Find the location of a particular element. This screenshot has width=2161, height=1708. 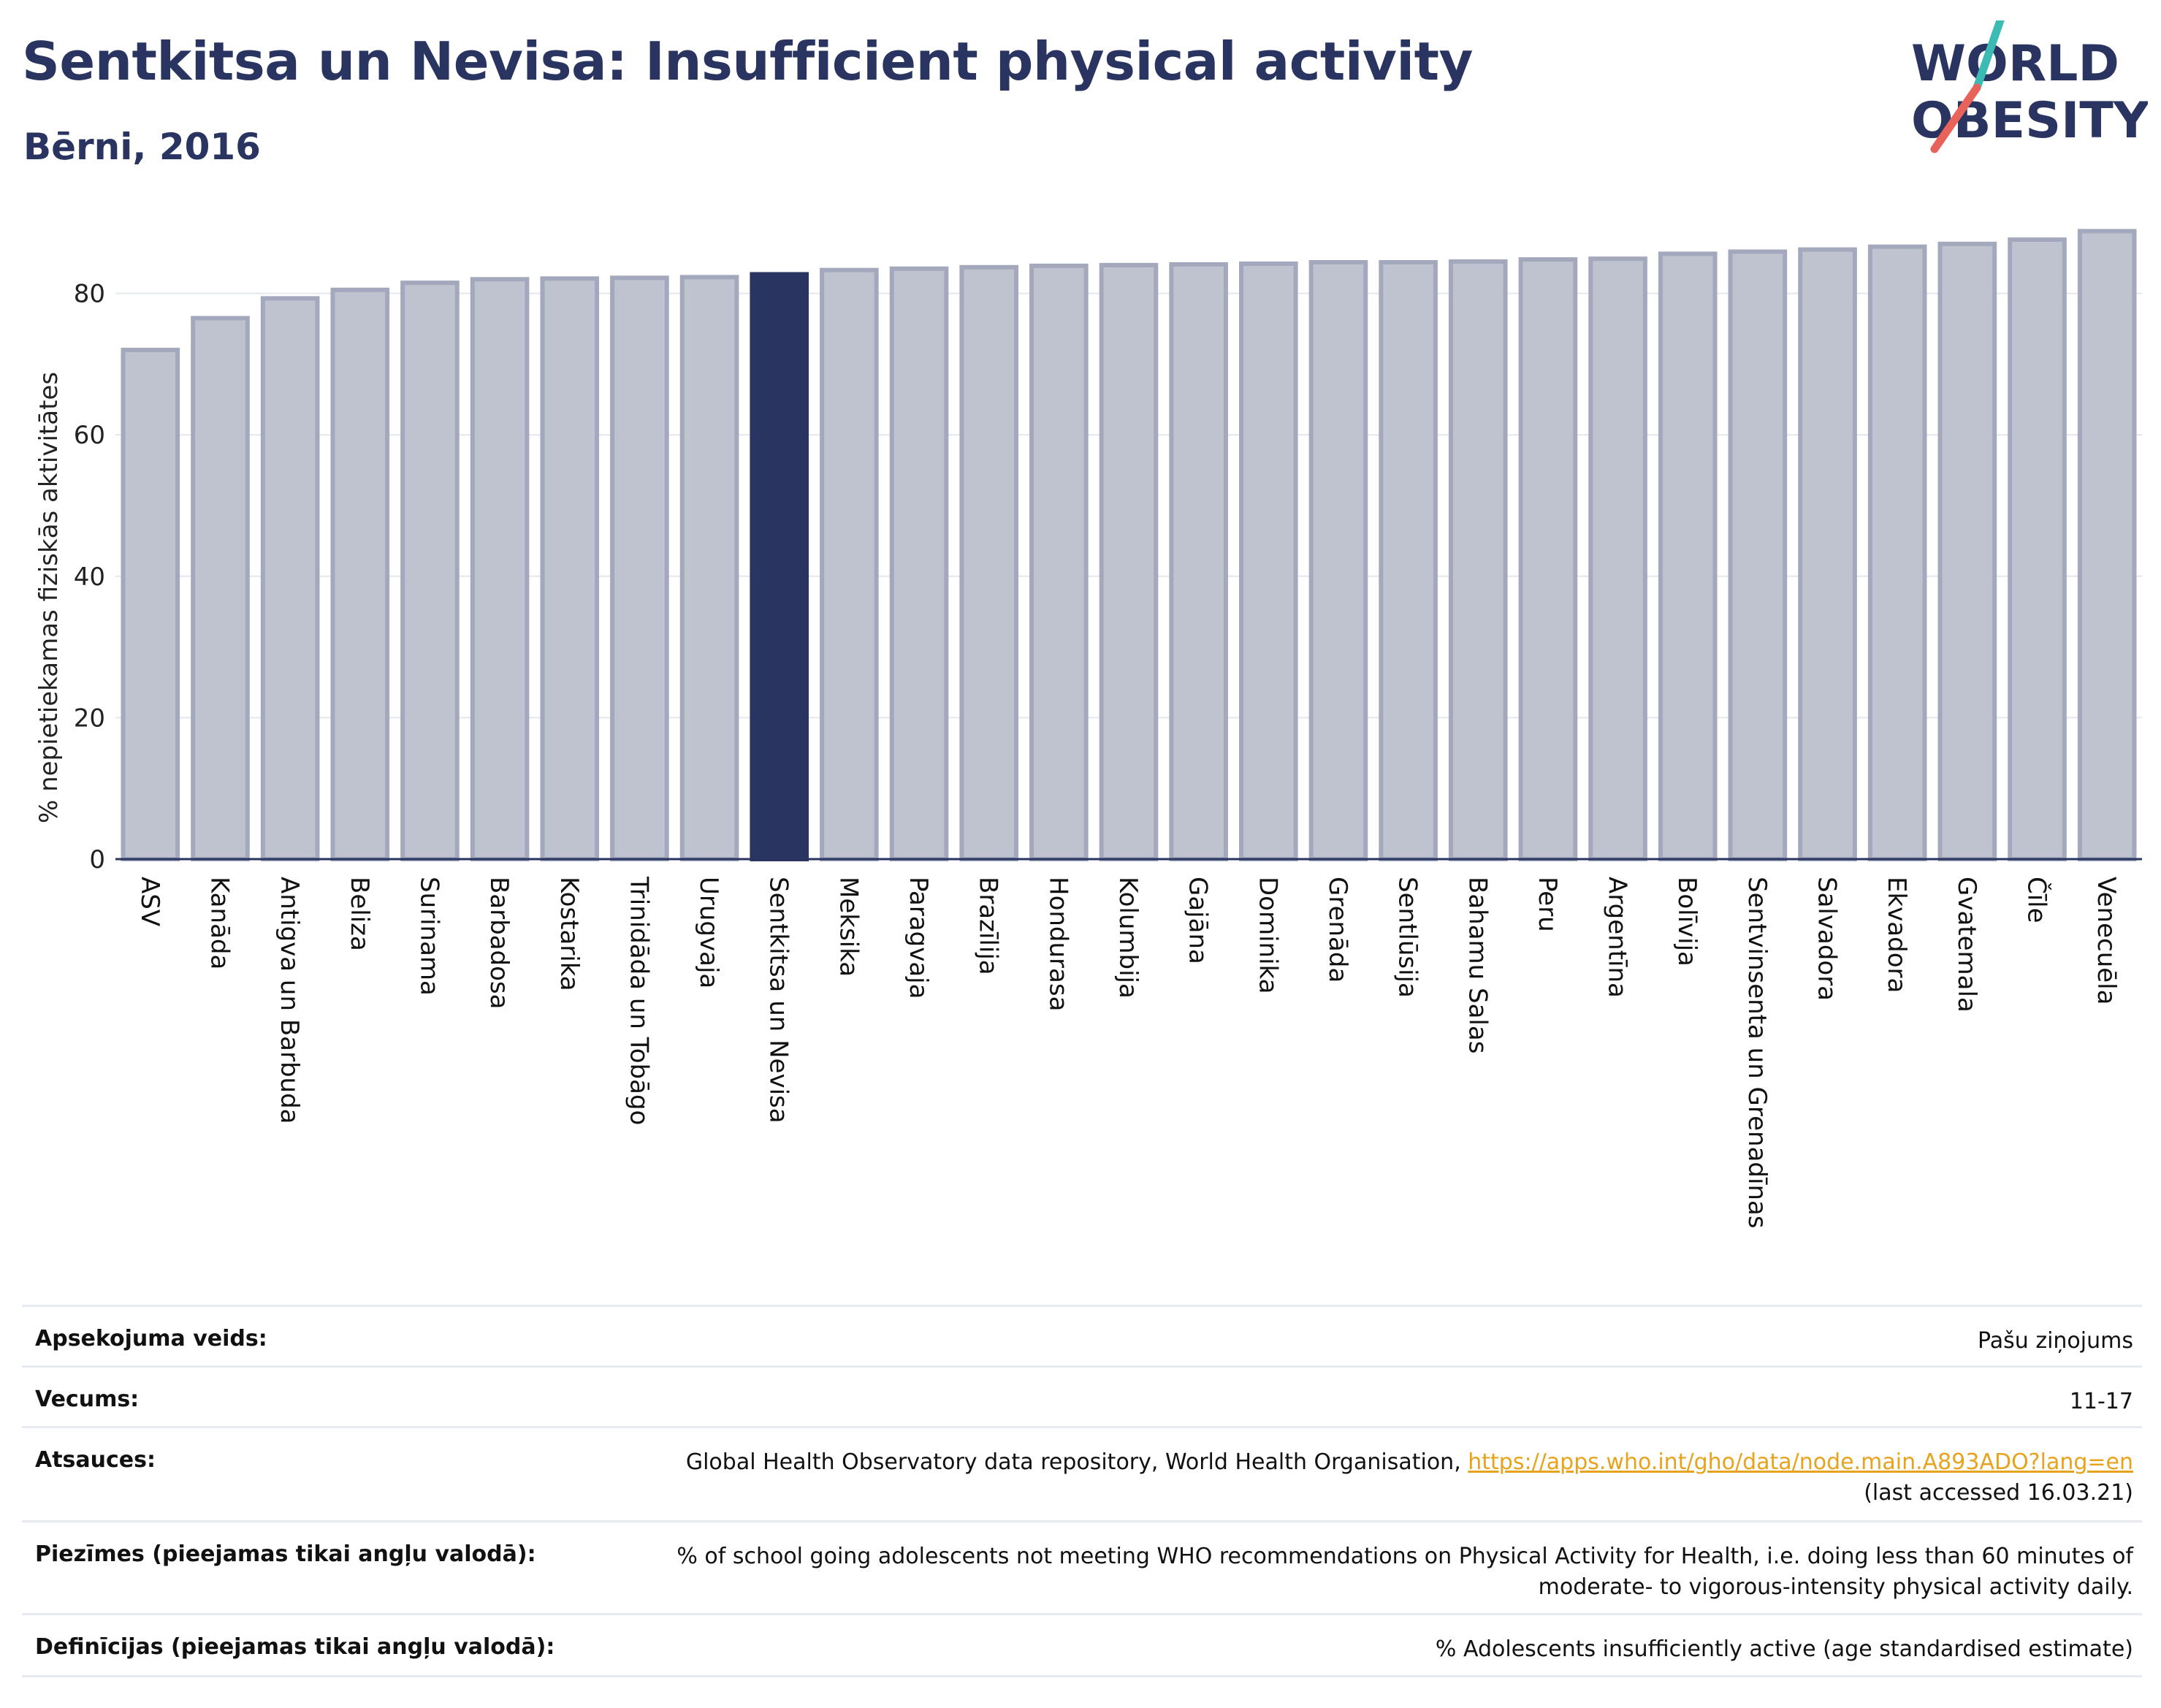

x-tick-label: Beliza is located at coordinates (359, 914).